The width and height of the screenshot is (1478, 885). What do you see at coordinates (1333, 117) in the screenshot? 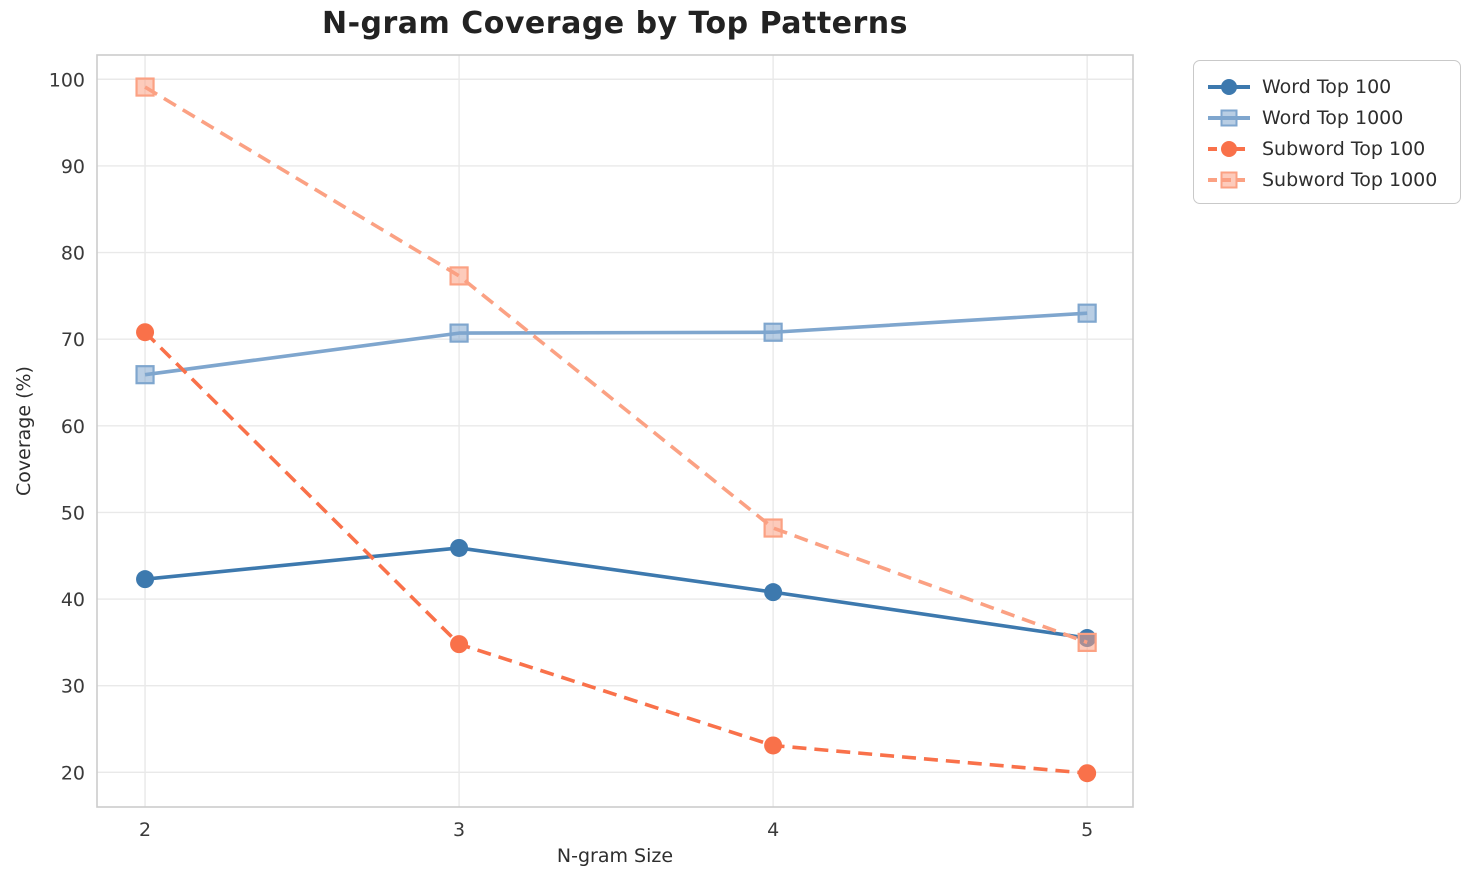
I see `legend-label: Word Top 1000` at bounding box center [1333, 117].